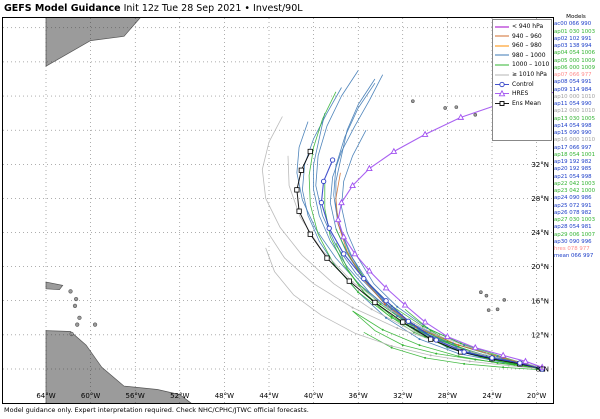 The width and height of the screenshot is (600, 419). Describe the element at coordinates (575, 96) in the screenshot. I see `model-entry: ap10 000 1010` at that location.